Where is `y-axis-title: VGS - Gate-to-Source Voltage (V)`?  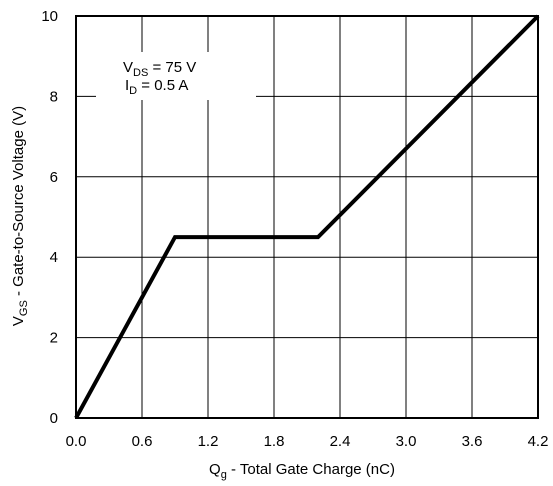 y-axis-title: VGS - Gate-to-Source Voltage (V) is located at coordinates (20, 216).